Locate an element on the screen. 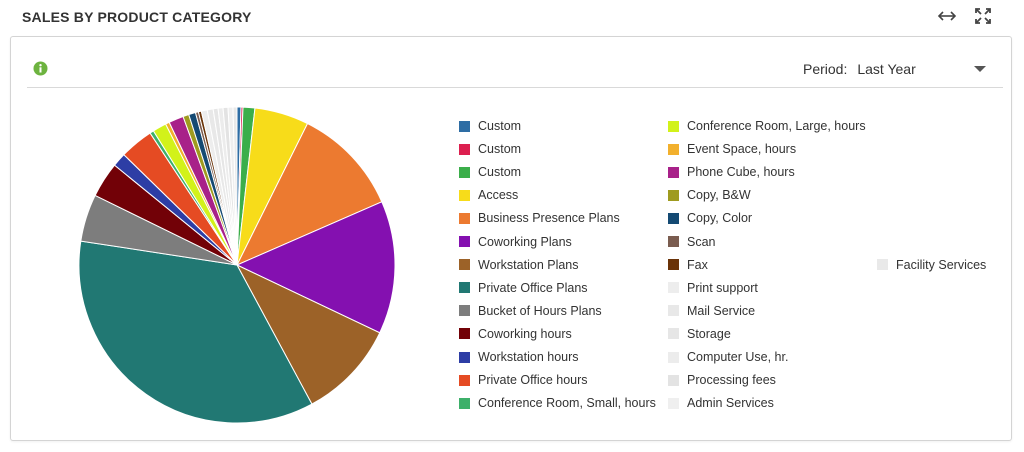  legend-item: Phone Cube, hours is located at coordinates (731, 172).